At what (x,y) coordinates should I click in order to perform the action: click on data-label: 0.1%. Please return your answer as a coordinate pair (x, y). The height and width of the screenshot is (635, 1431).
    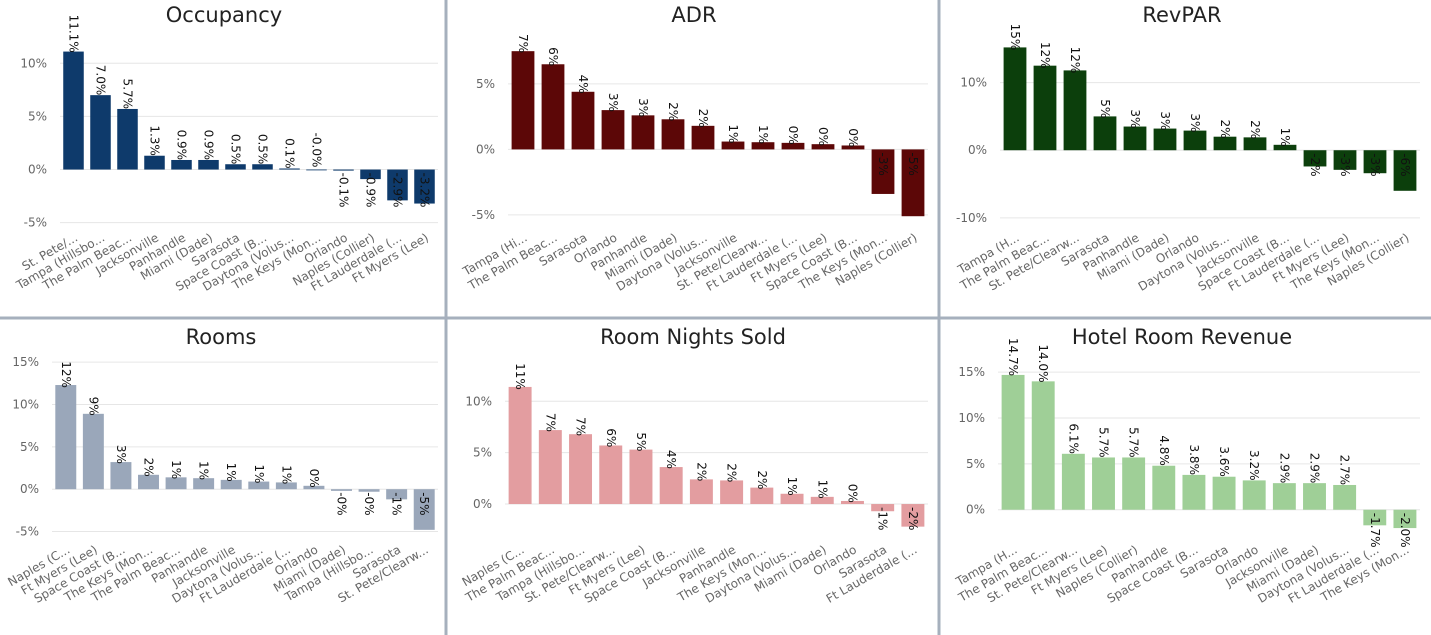
    Looking at the image, I should click on (290, 153).